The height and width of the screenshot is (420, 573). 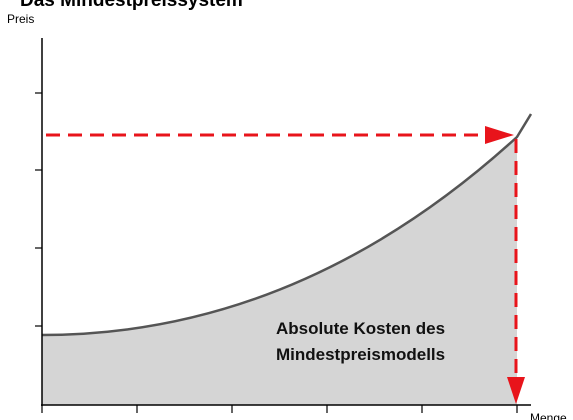 What do you see at coordinates (360, 354) in the screenshot?
I see `annotation: Mindestpreismodells` at bounding box center [360, 354].